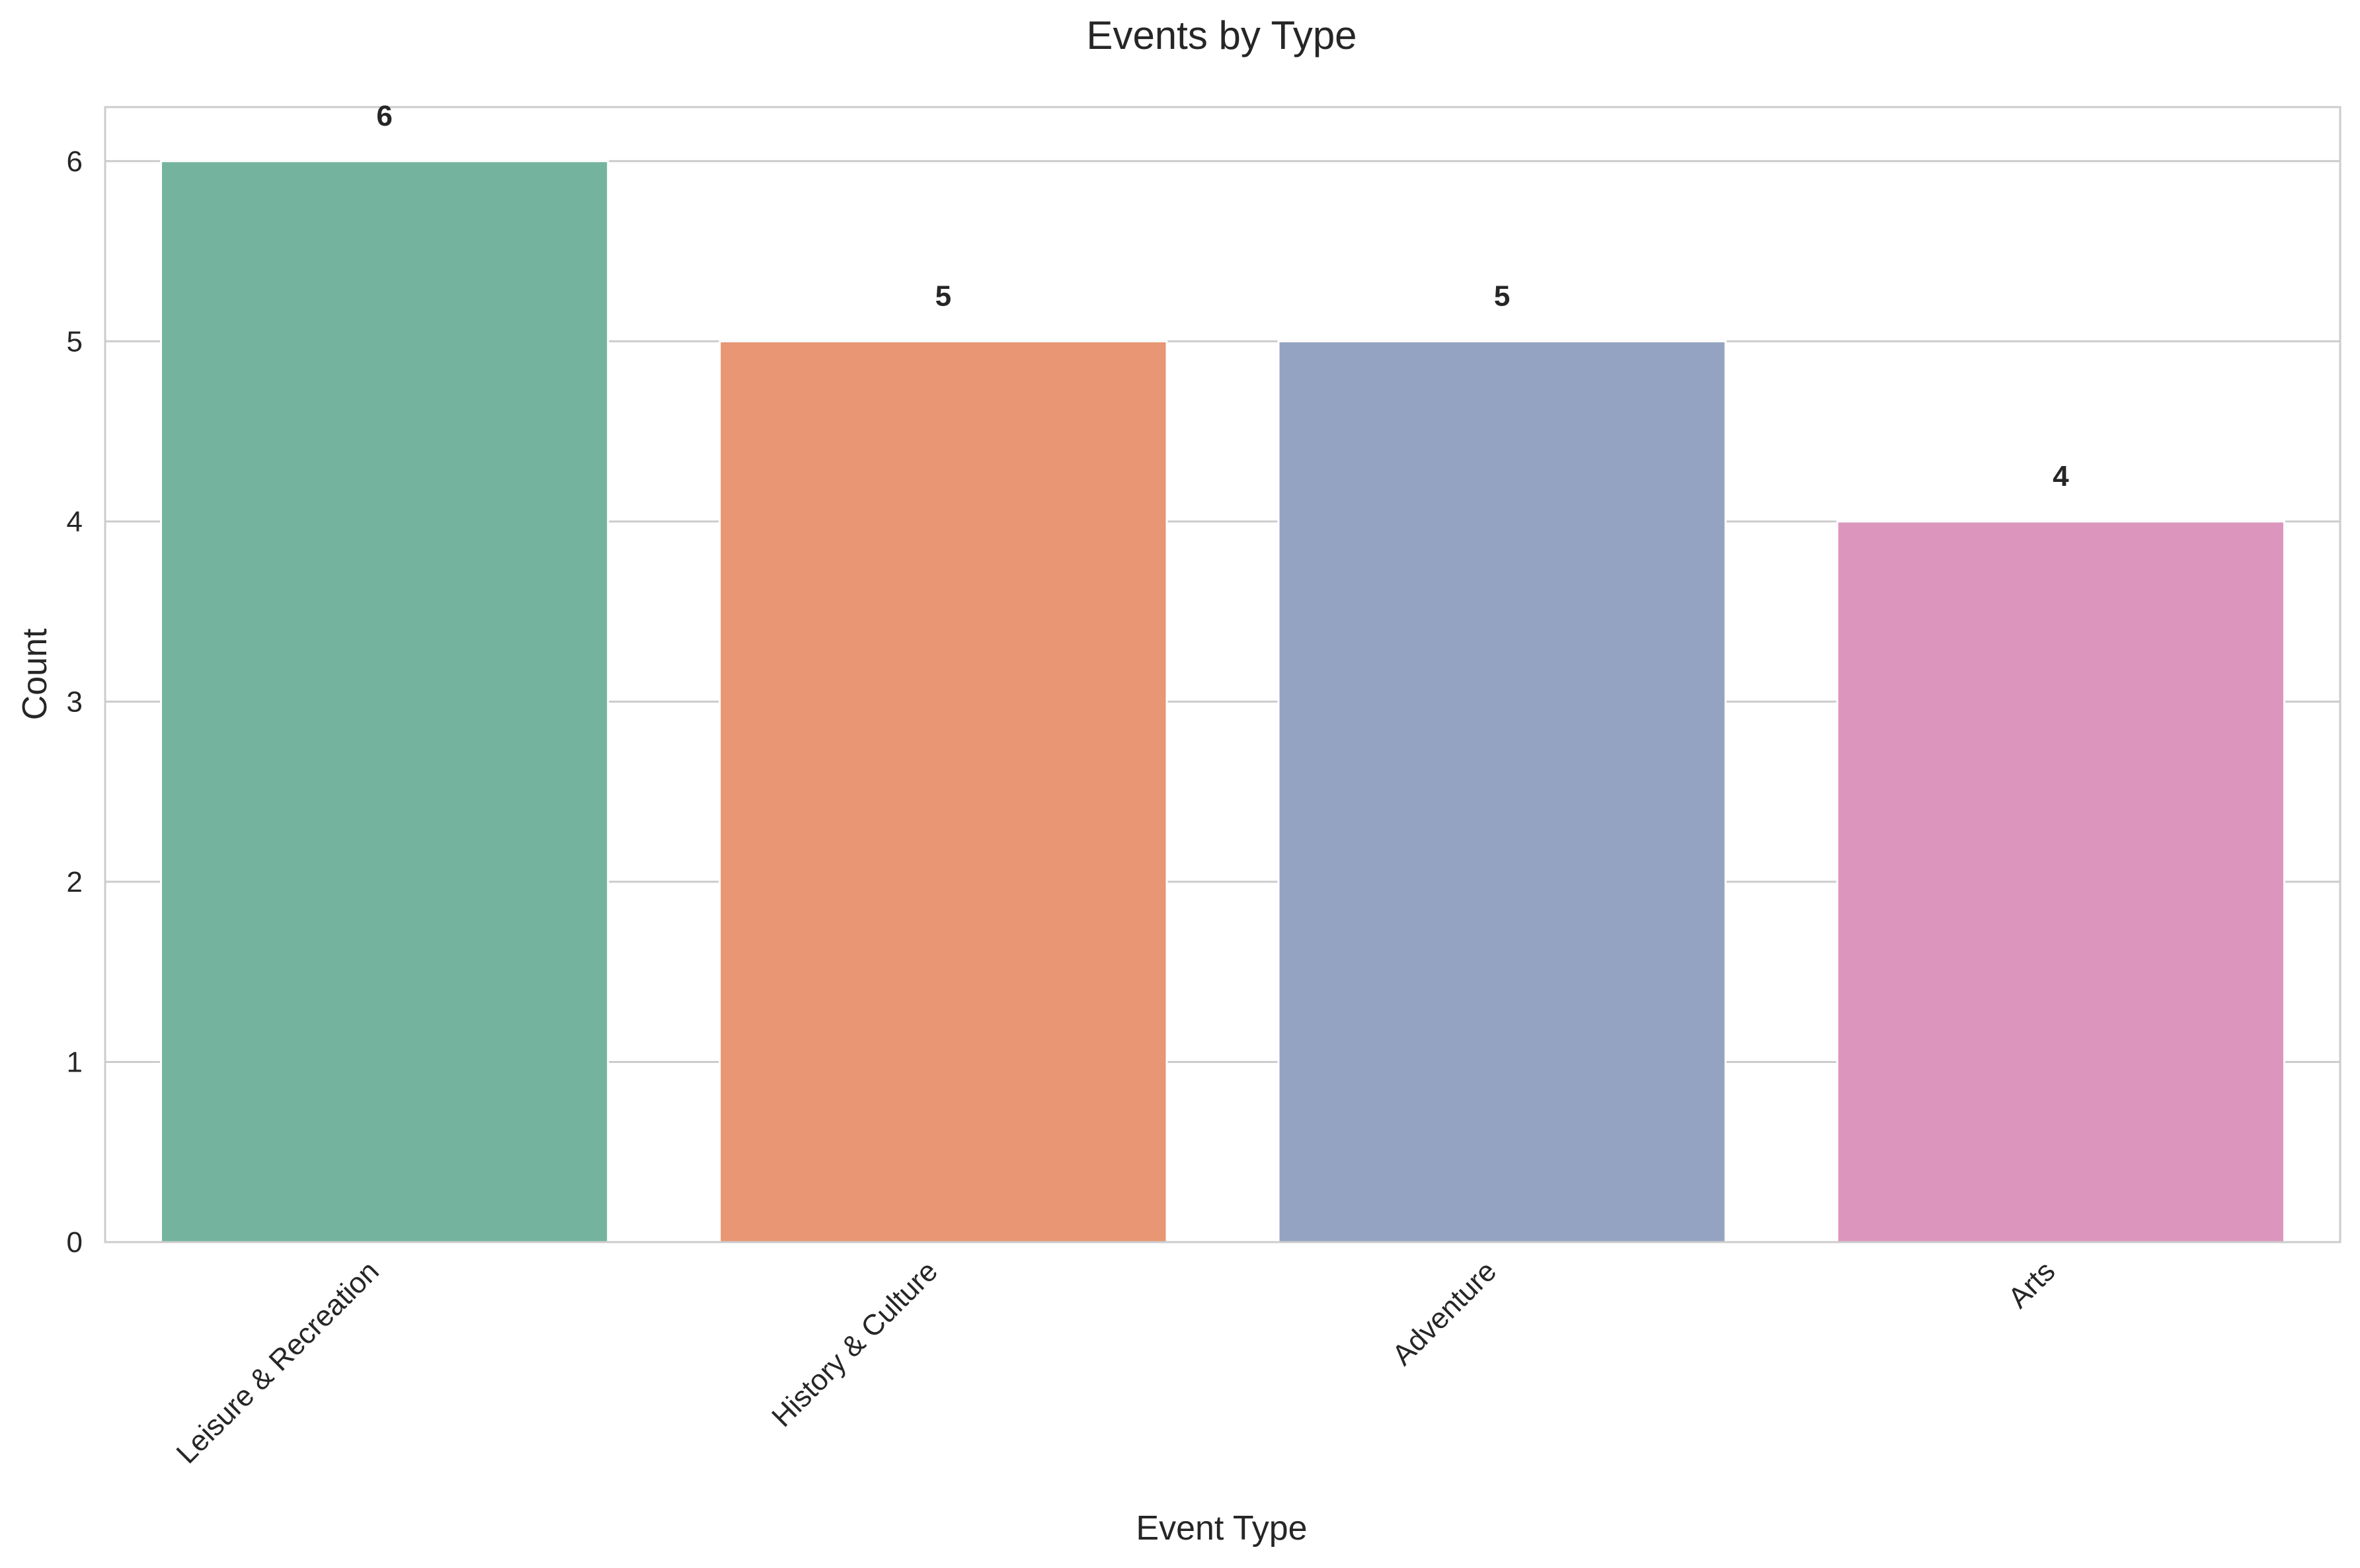  I want to click on chart-title: Events by Type, so click(1221, 35).